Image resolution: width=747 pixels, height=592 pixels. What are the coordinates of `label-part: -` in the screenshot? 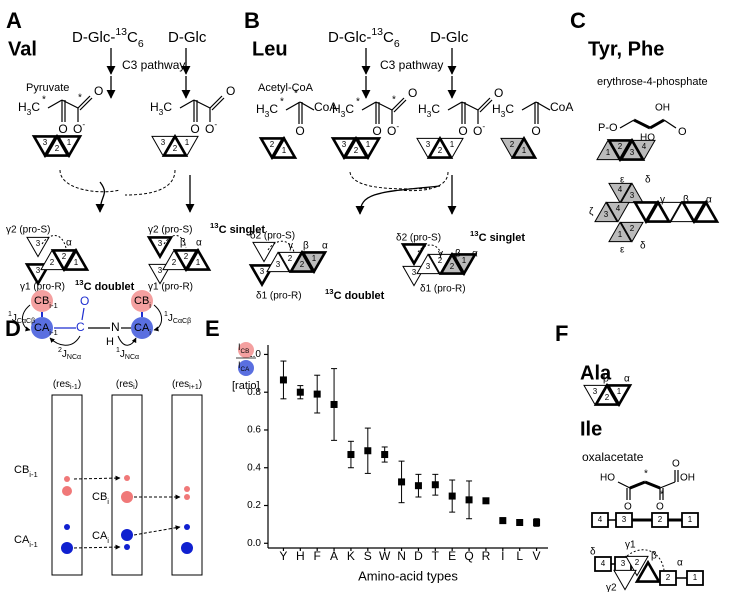 It's located at (215, 124).